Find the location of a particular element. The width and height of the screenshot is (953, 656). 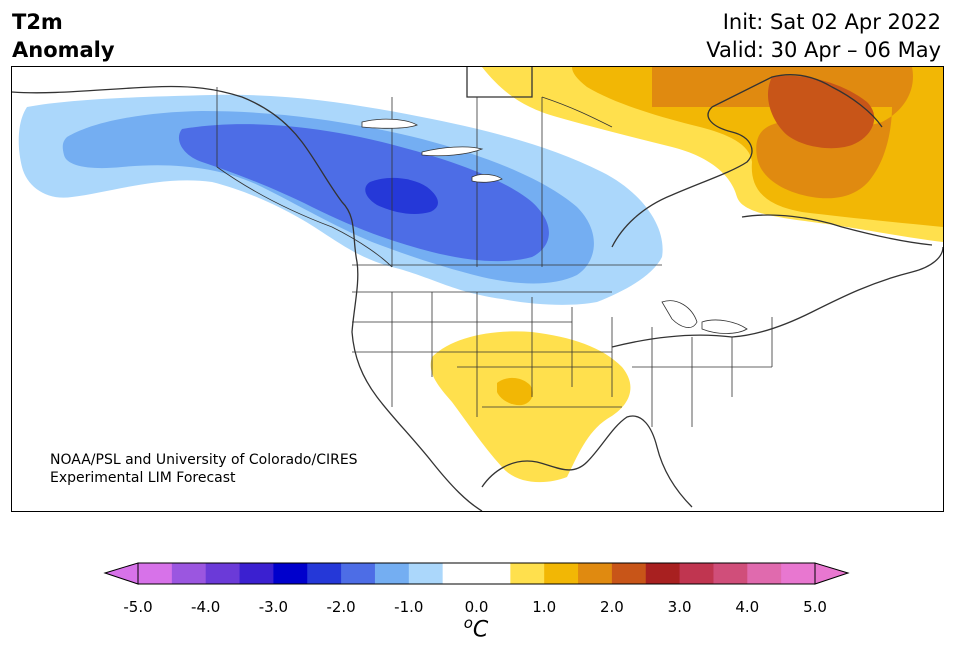

colorbar-tick-label: 1.0 is located at coordinates (544, 607).